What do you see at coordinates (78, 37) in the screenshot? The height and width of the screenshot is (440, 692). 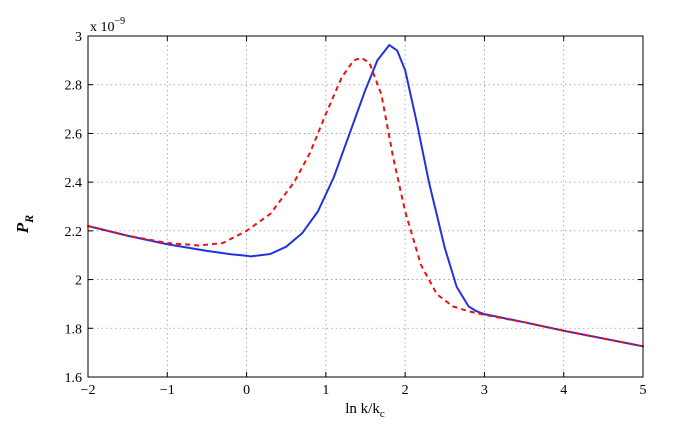 I see `y-tick-label: 3` at bounding box center [78, 37].